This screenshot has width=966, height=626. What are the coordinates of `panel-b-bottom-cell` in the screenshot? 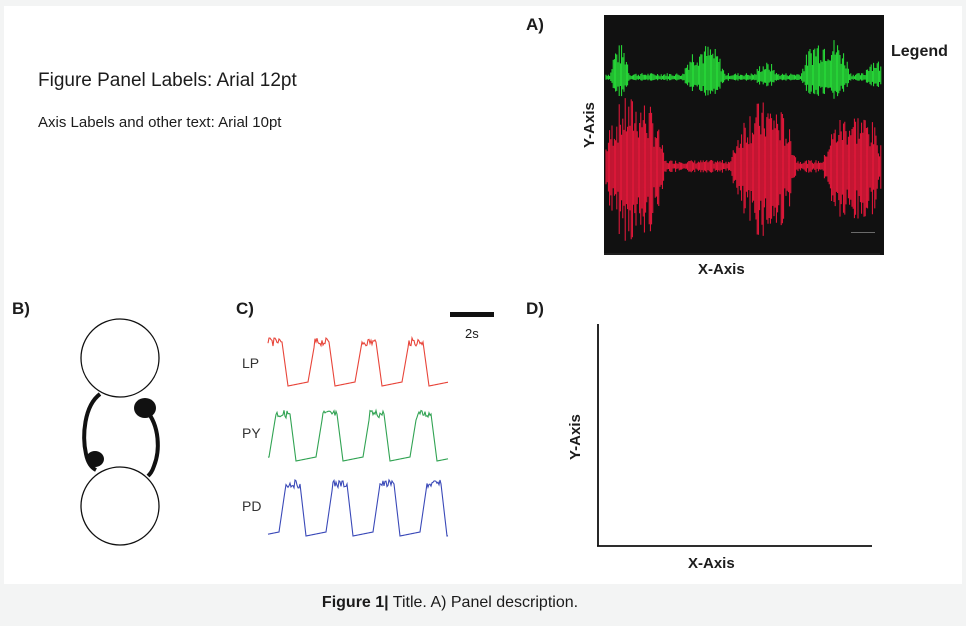 It's located at (120, 506).